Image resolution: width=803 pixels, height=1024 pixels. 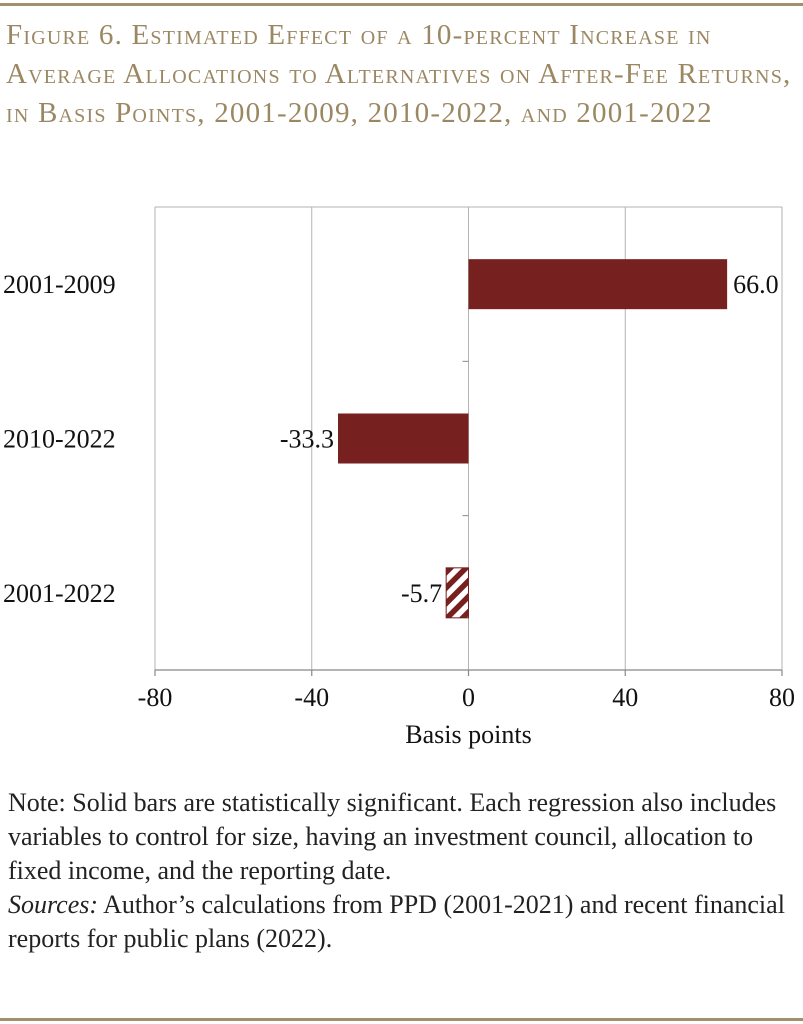 I want to click on x-tick-label: -40, so click(x=311, y=697).